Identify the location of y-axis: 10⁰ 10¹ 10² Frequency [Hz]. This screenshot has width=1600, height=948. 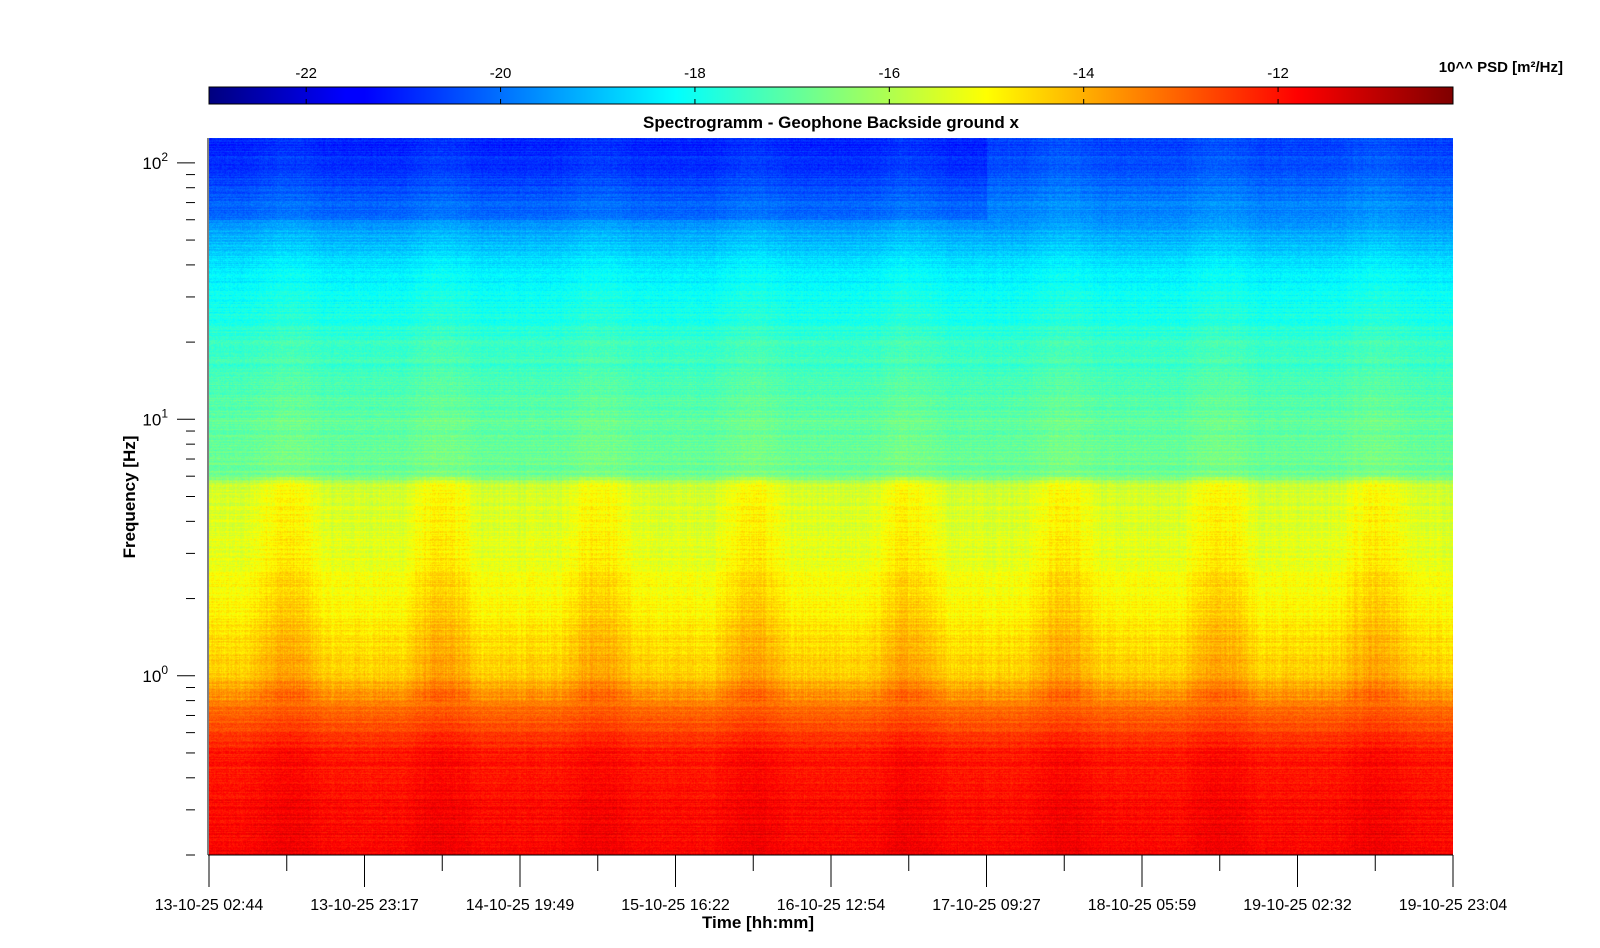
(164, 497).